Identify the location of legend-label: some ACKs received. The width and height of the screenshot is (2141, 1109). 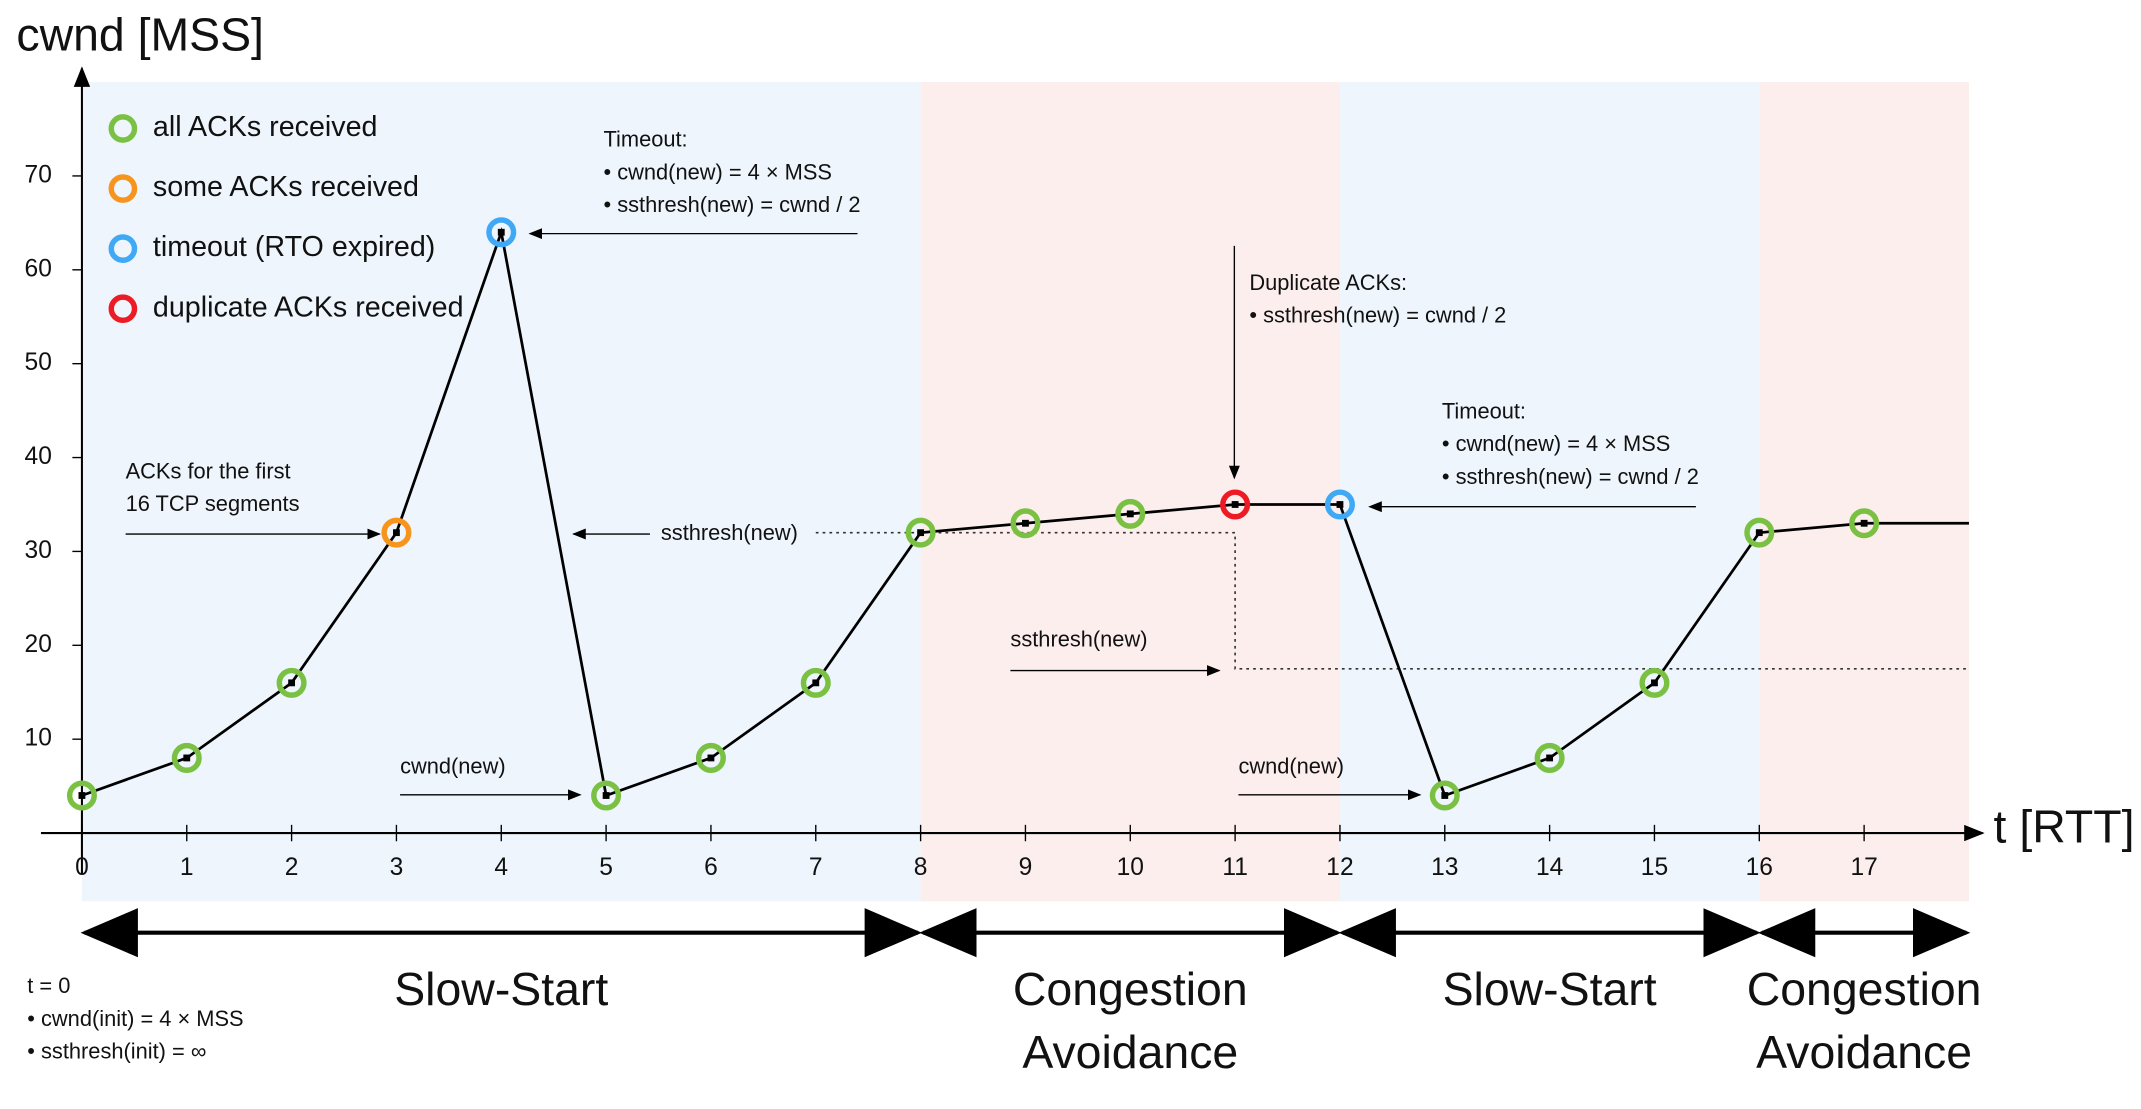
(286, 187).